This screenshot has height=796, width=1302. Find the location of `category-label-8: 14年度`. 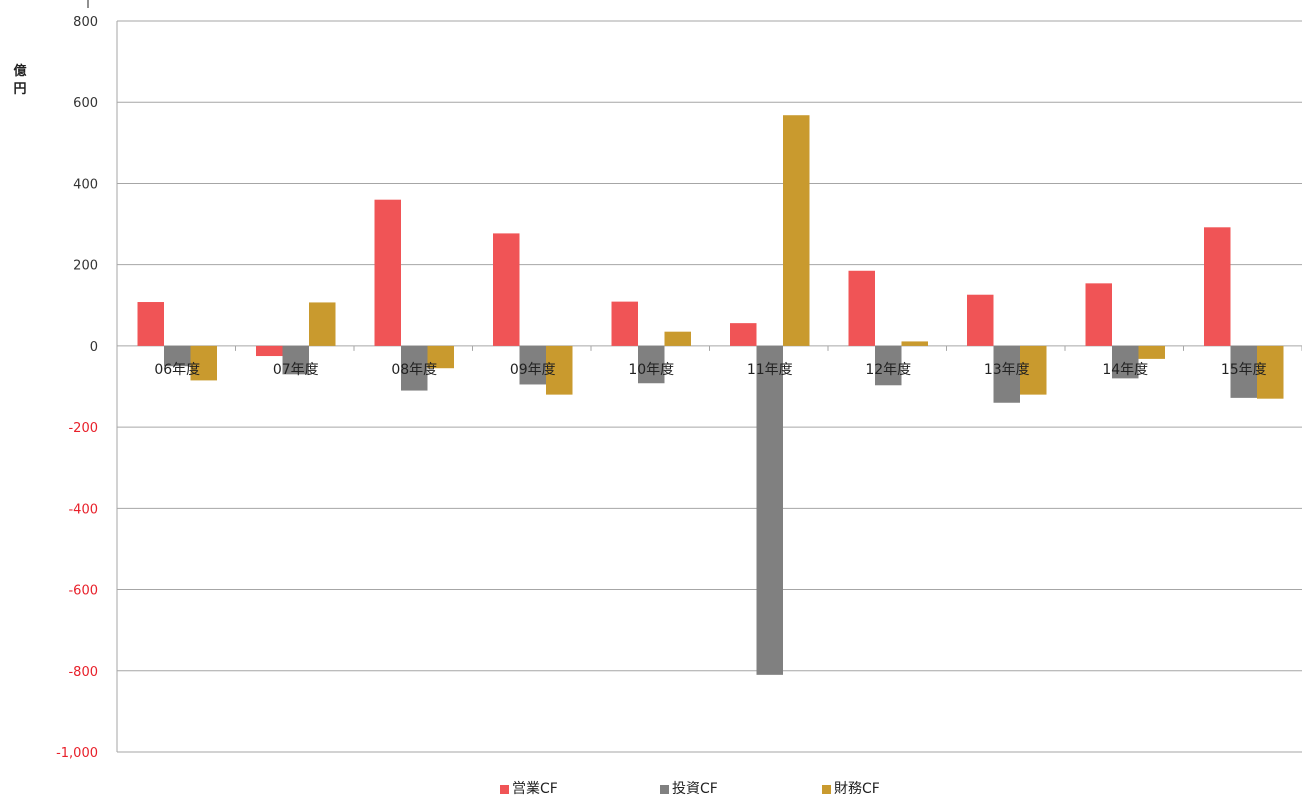

category-label-8: 14年度 is located at coordinates (1125, 370).